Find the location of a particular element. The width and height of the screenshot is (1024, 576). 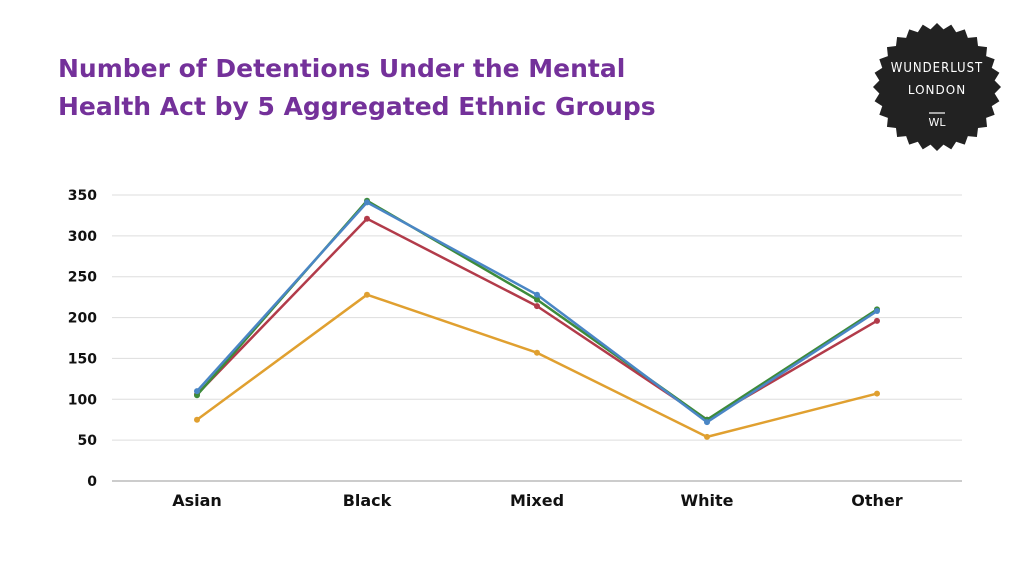

series-1-point-white is located at coordinates (707, 436).